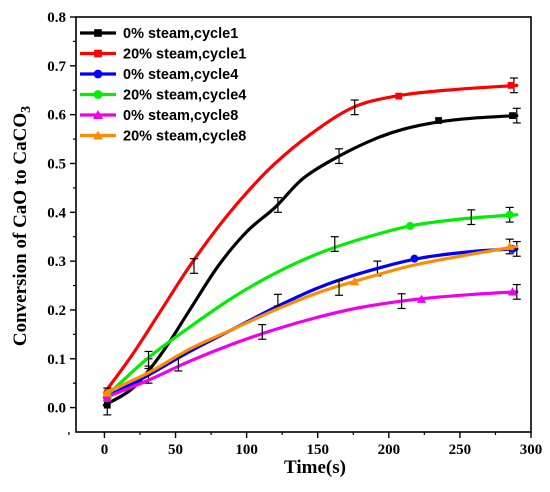  What do you see at coordinates (56, 262) in the screenshot?
I see `y-tick-label: 0.3` at bounding box center [56, 262].